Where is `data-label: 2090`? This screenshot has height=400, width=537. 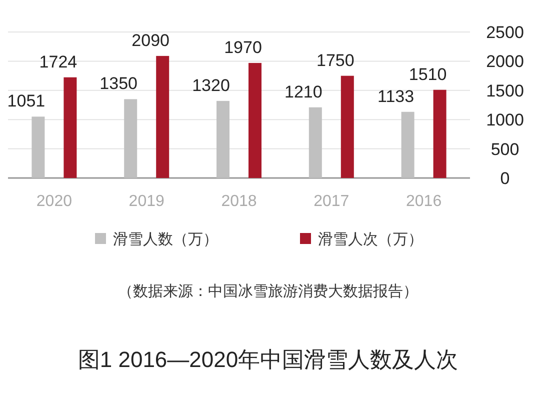
data-label: 2090 is located at coordinates (151, 40).